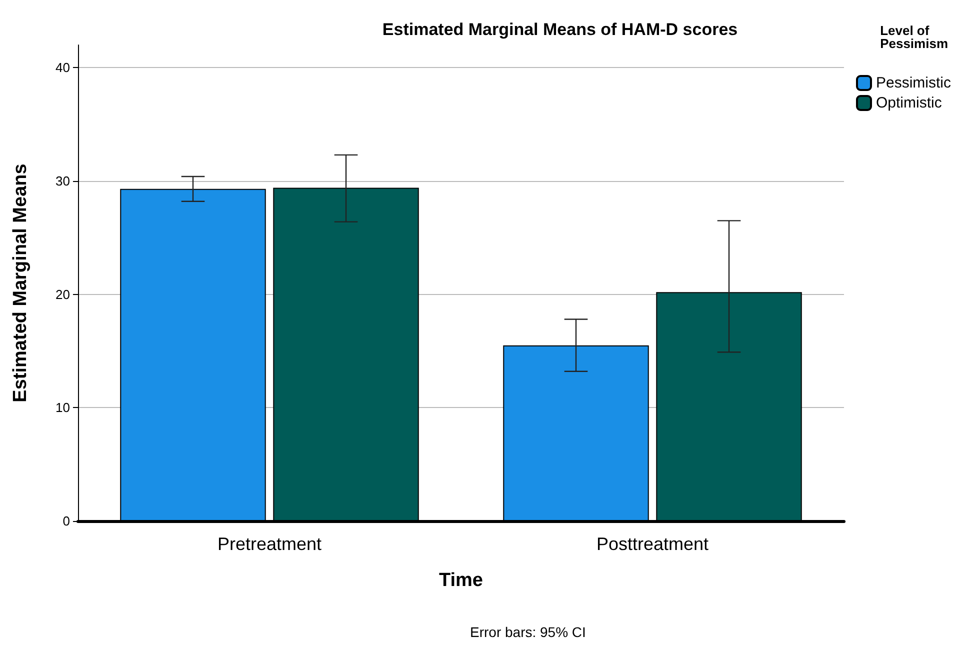  Describe the element at coordinates (63, 408) in the screenshot. I see `y-tick-label: 10` at that location.